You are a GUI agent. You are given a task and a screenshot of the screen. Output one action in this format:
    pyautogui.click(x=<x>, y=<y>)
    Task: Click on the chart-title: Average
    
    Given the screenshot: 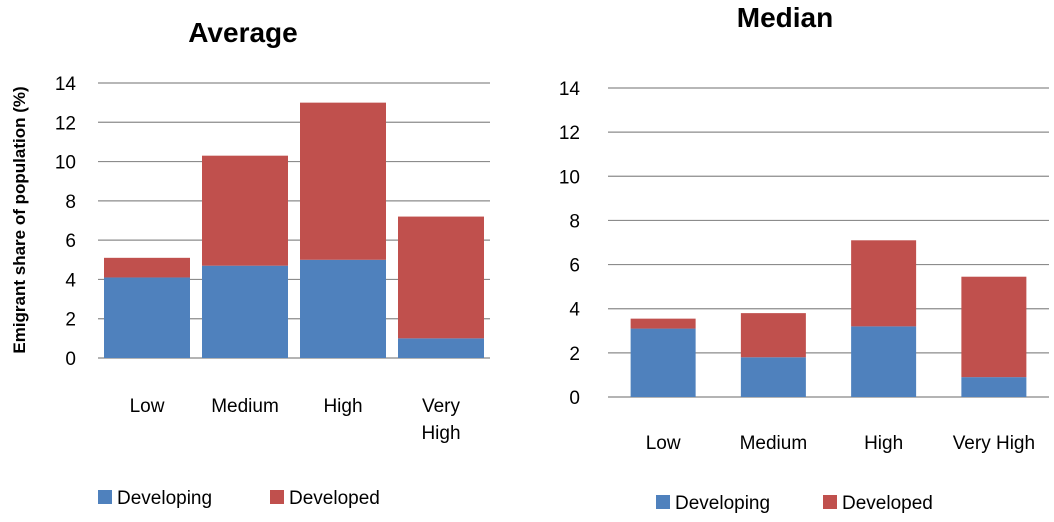 What is the action you would take?
    pyautogui.click(x=242, y=32)
    